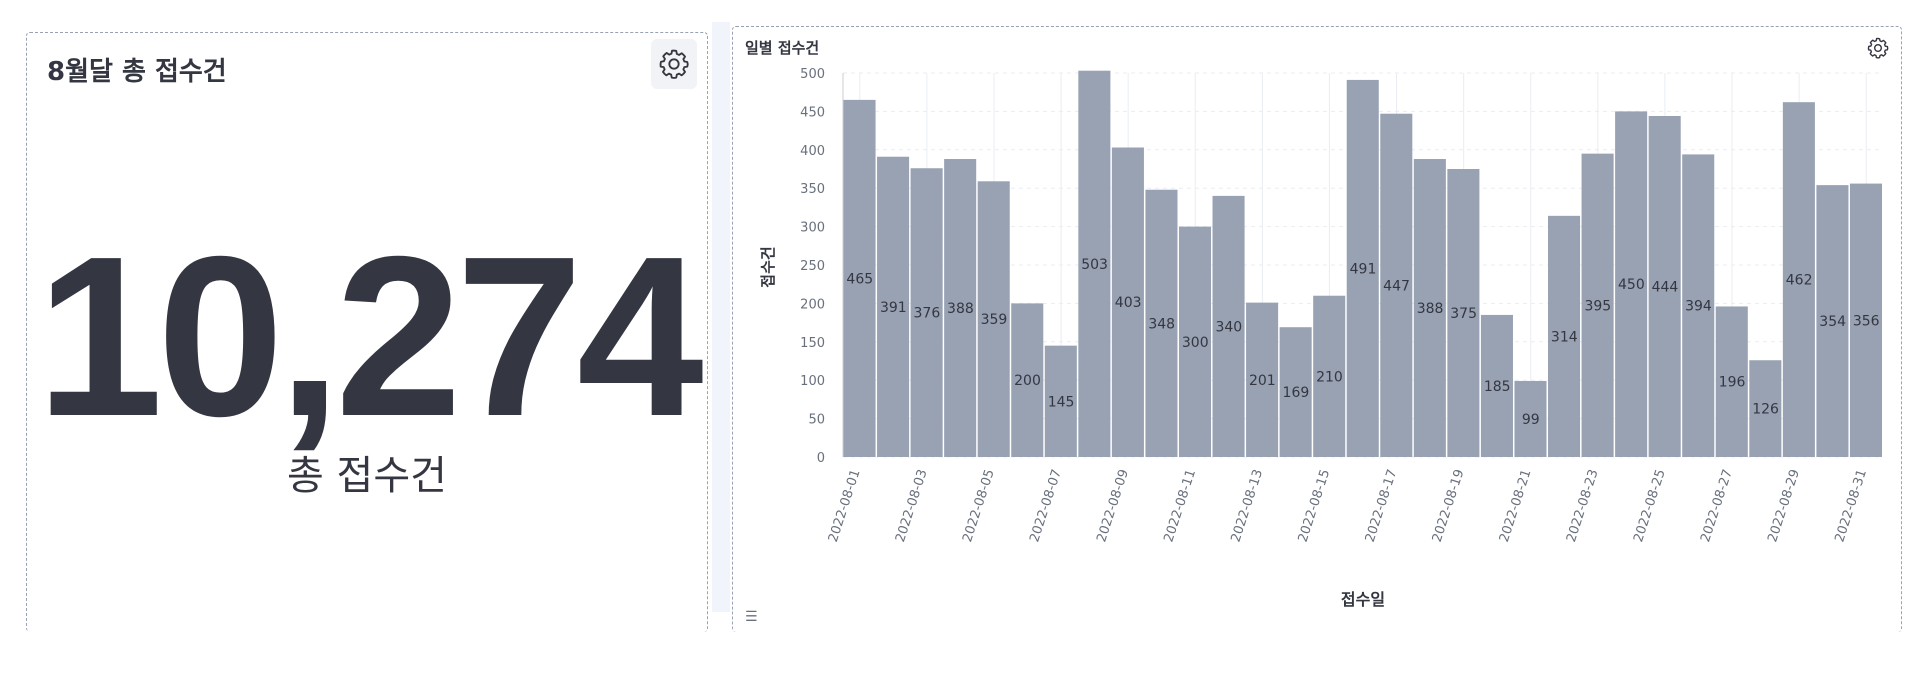 This screenshot has height=692, width=1922. I want to click on bar-value-label: 145, so click(1061, 402).